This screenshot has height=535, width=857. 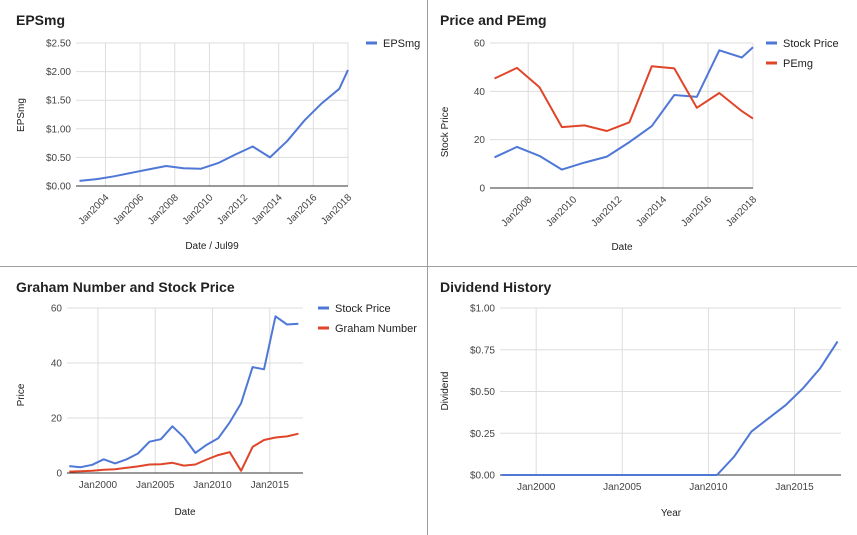 I want to click on y-tick-label: $2.00, so click(x=58, y=72).